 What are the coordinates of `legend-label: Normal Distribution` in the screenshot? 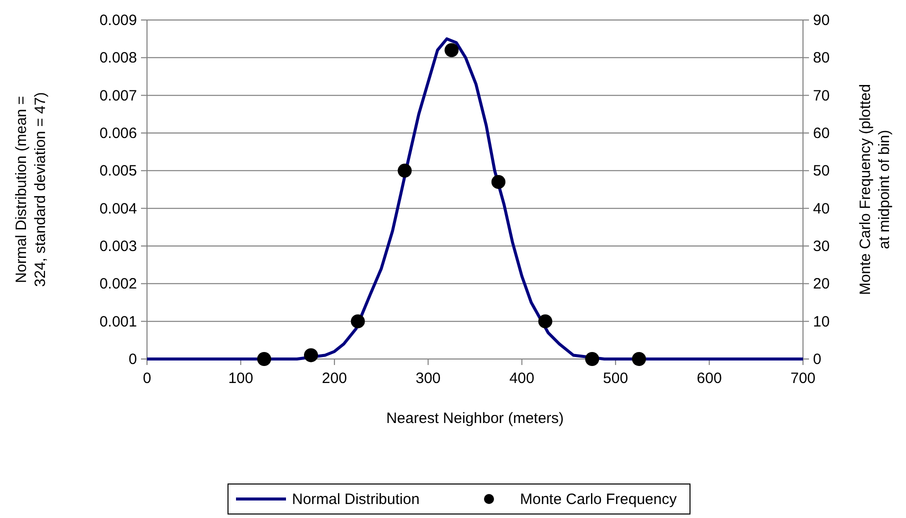 It's located at (356, 499).